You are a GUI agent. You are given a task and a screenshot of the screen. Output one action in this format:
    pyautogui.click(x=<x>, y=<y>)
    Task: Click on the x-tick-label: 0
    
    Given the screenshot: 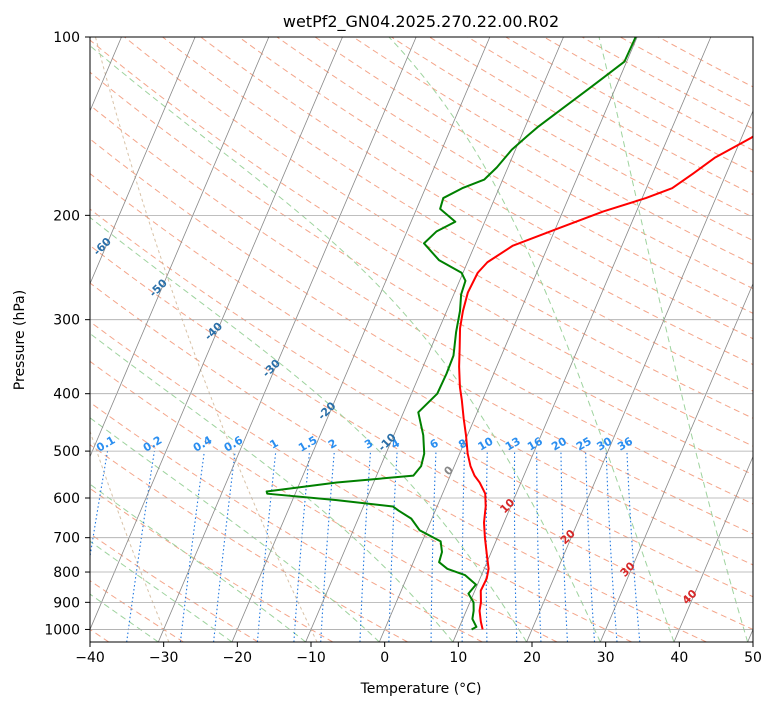 What is the action you would take?
    pyautogui.click(x=384, y=658)
    